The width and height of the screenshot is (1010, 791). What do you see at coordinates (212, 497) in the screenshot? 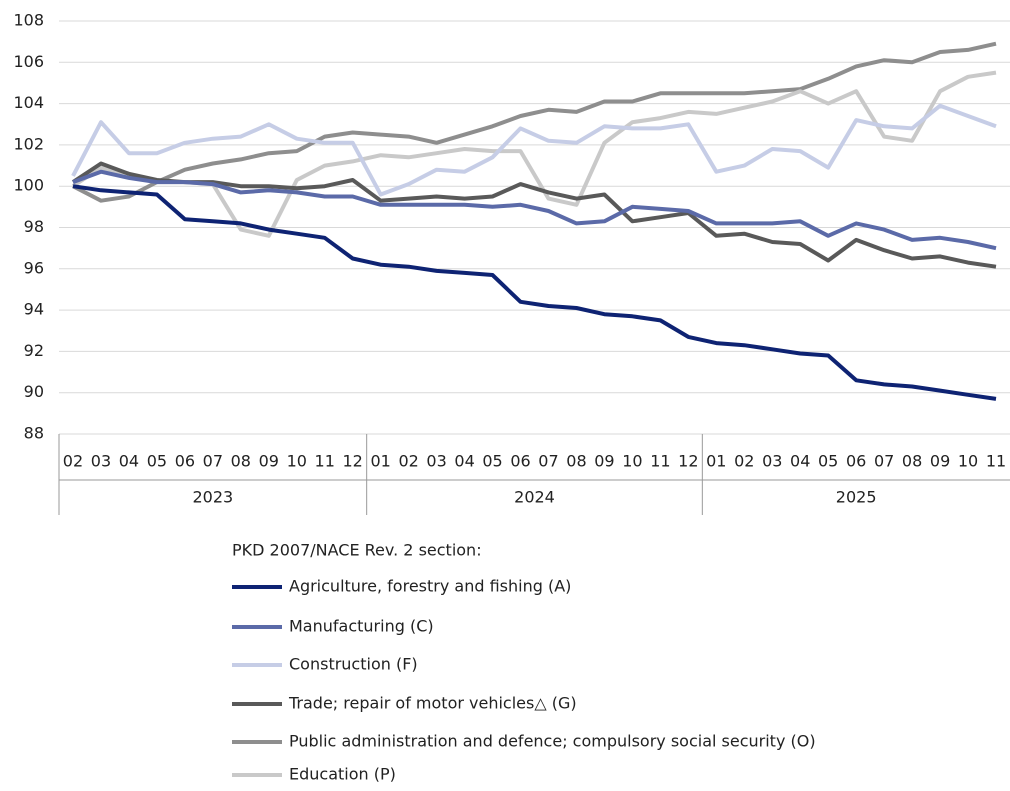
I see `group-label: 2023` at bounding box center [212, 497].